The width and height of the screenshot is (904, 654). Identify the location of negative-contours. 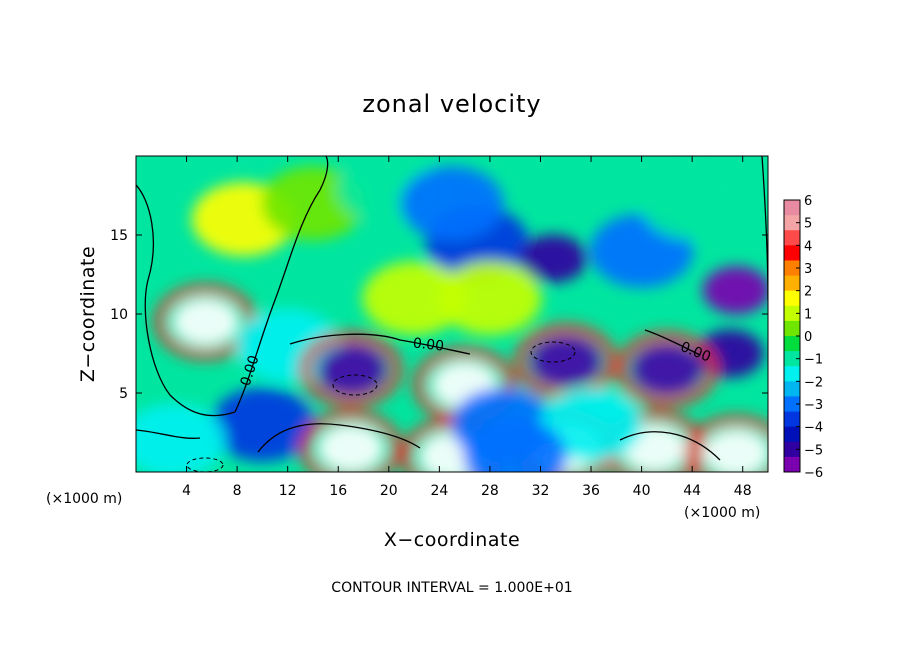
(381, 406).